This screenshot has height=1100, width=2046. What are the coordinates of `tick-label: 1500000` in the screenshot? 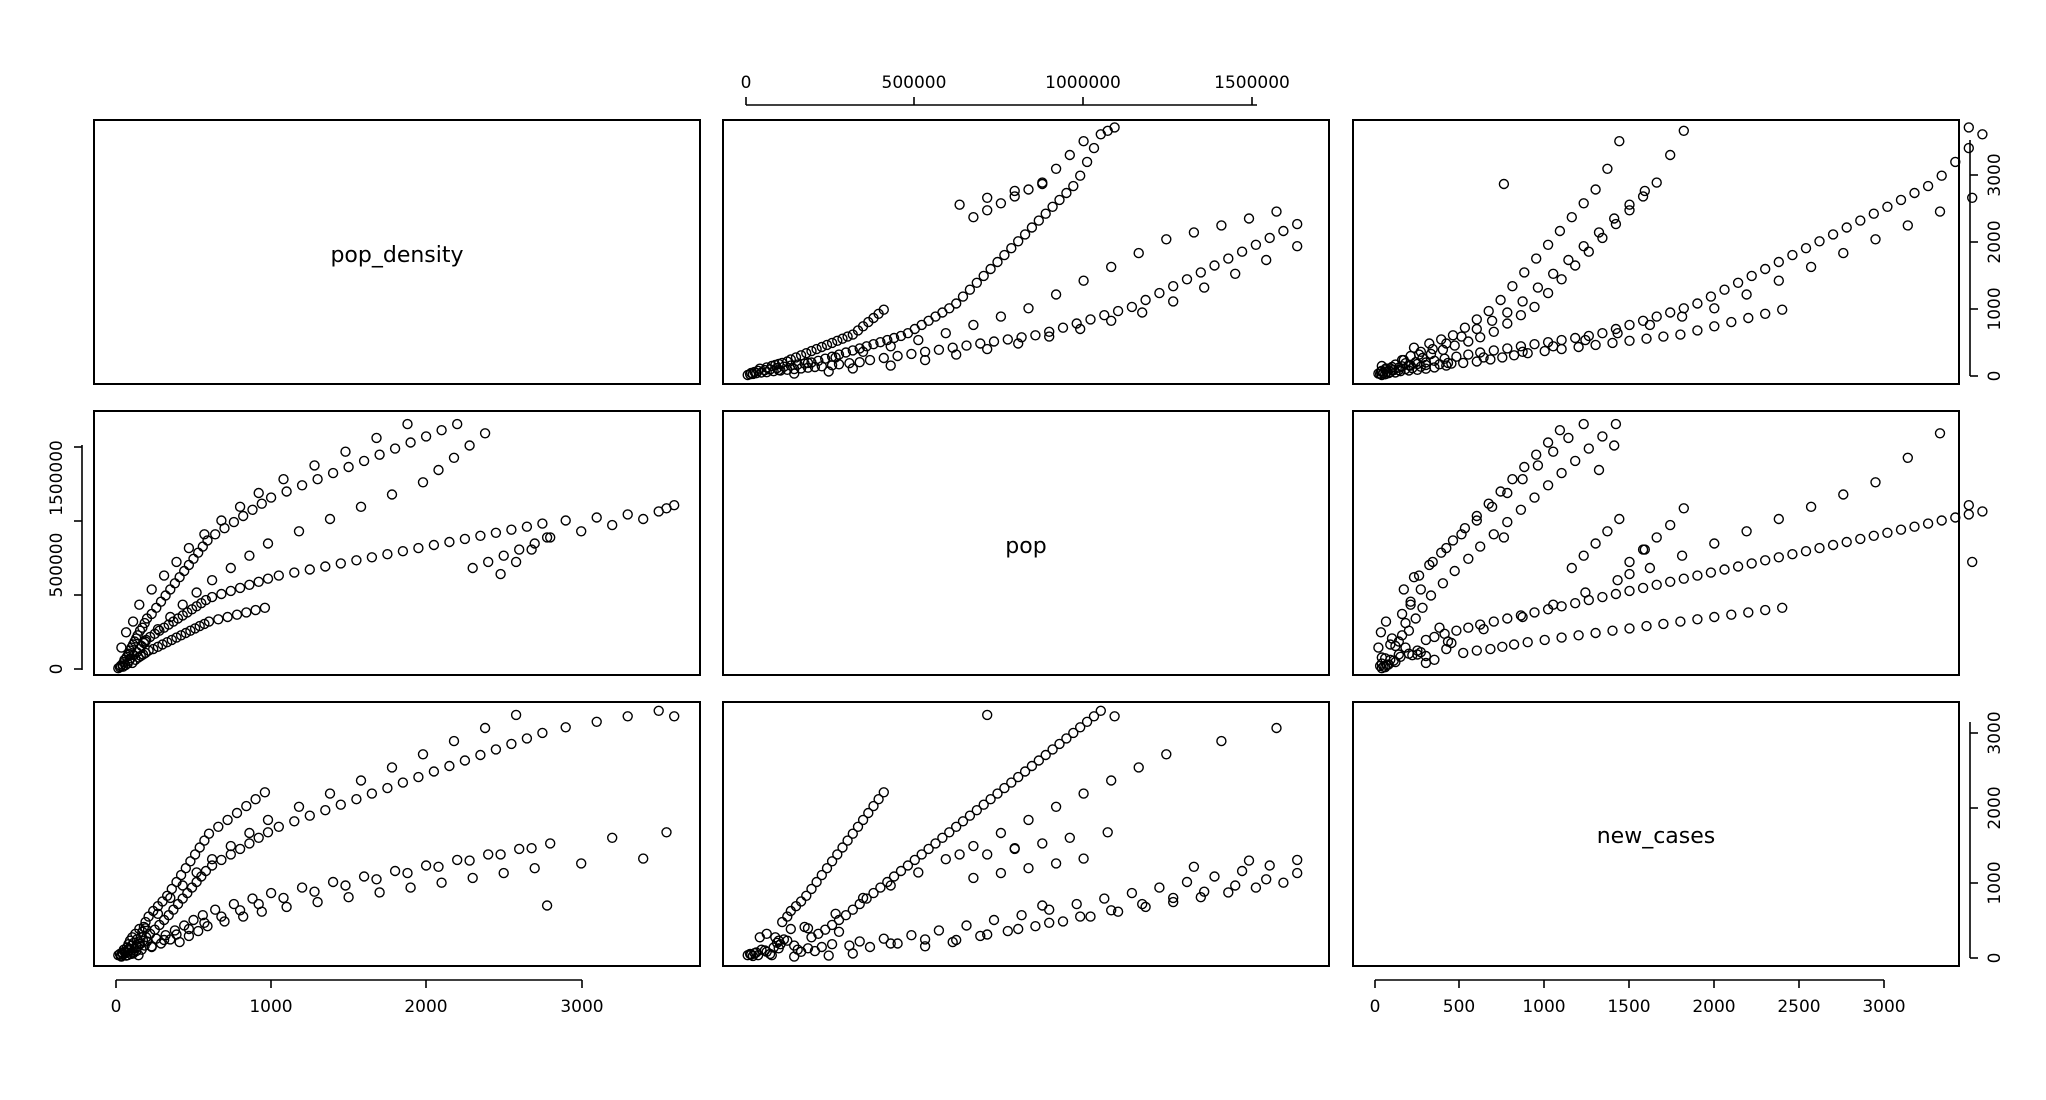 It's located at (1252, 83).